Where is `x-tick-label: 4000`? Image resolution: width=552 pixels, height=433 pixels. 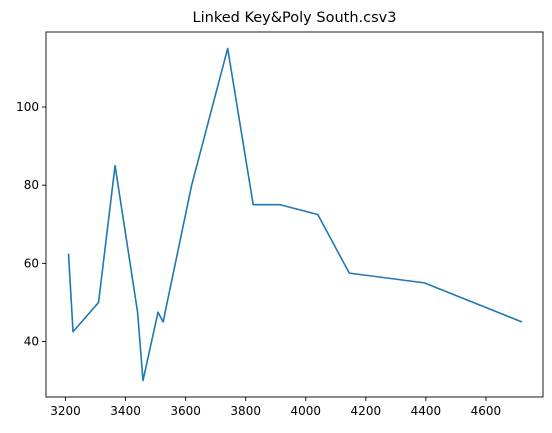
x-tick-label: 4000 is located at coordinates (305, 411).